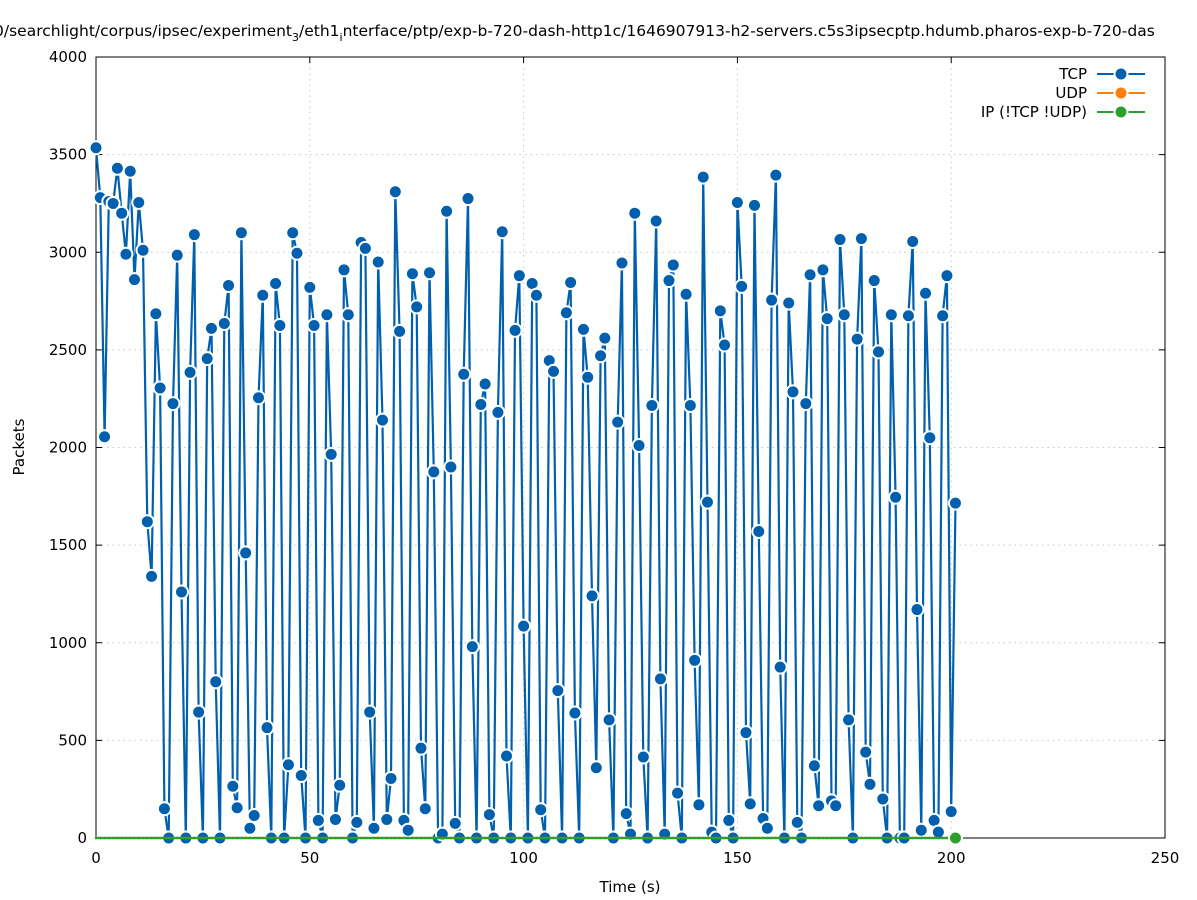 The width and height of the screenshot is (1197, 900). I want to click on y-tick-label: 2500, so click(68, 350).